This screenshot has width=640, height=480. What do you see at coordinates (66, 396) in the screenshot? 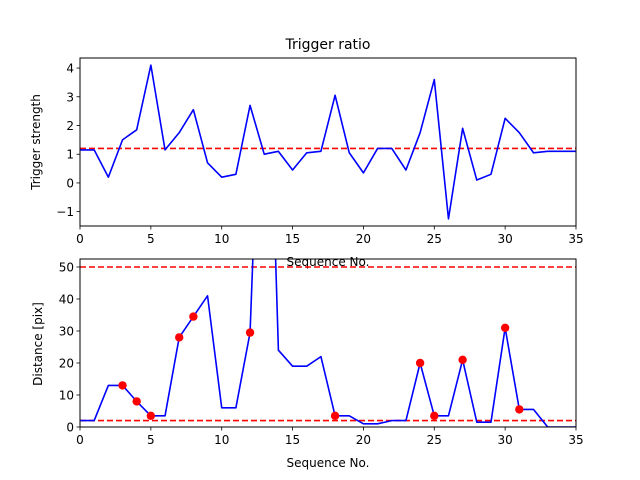
I see `y-tick-label: 10` at bounding box center [66, 396].